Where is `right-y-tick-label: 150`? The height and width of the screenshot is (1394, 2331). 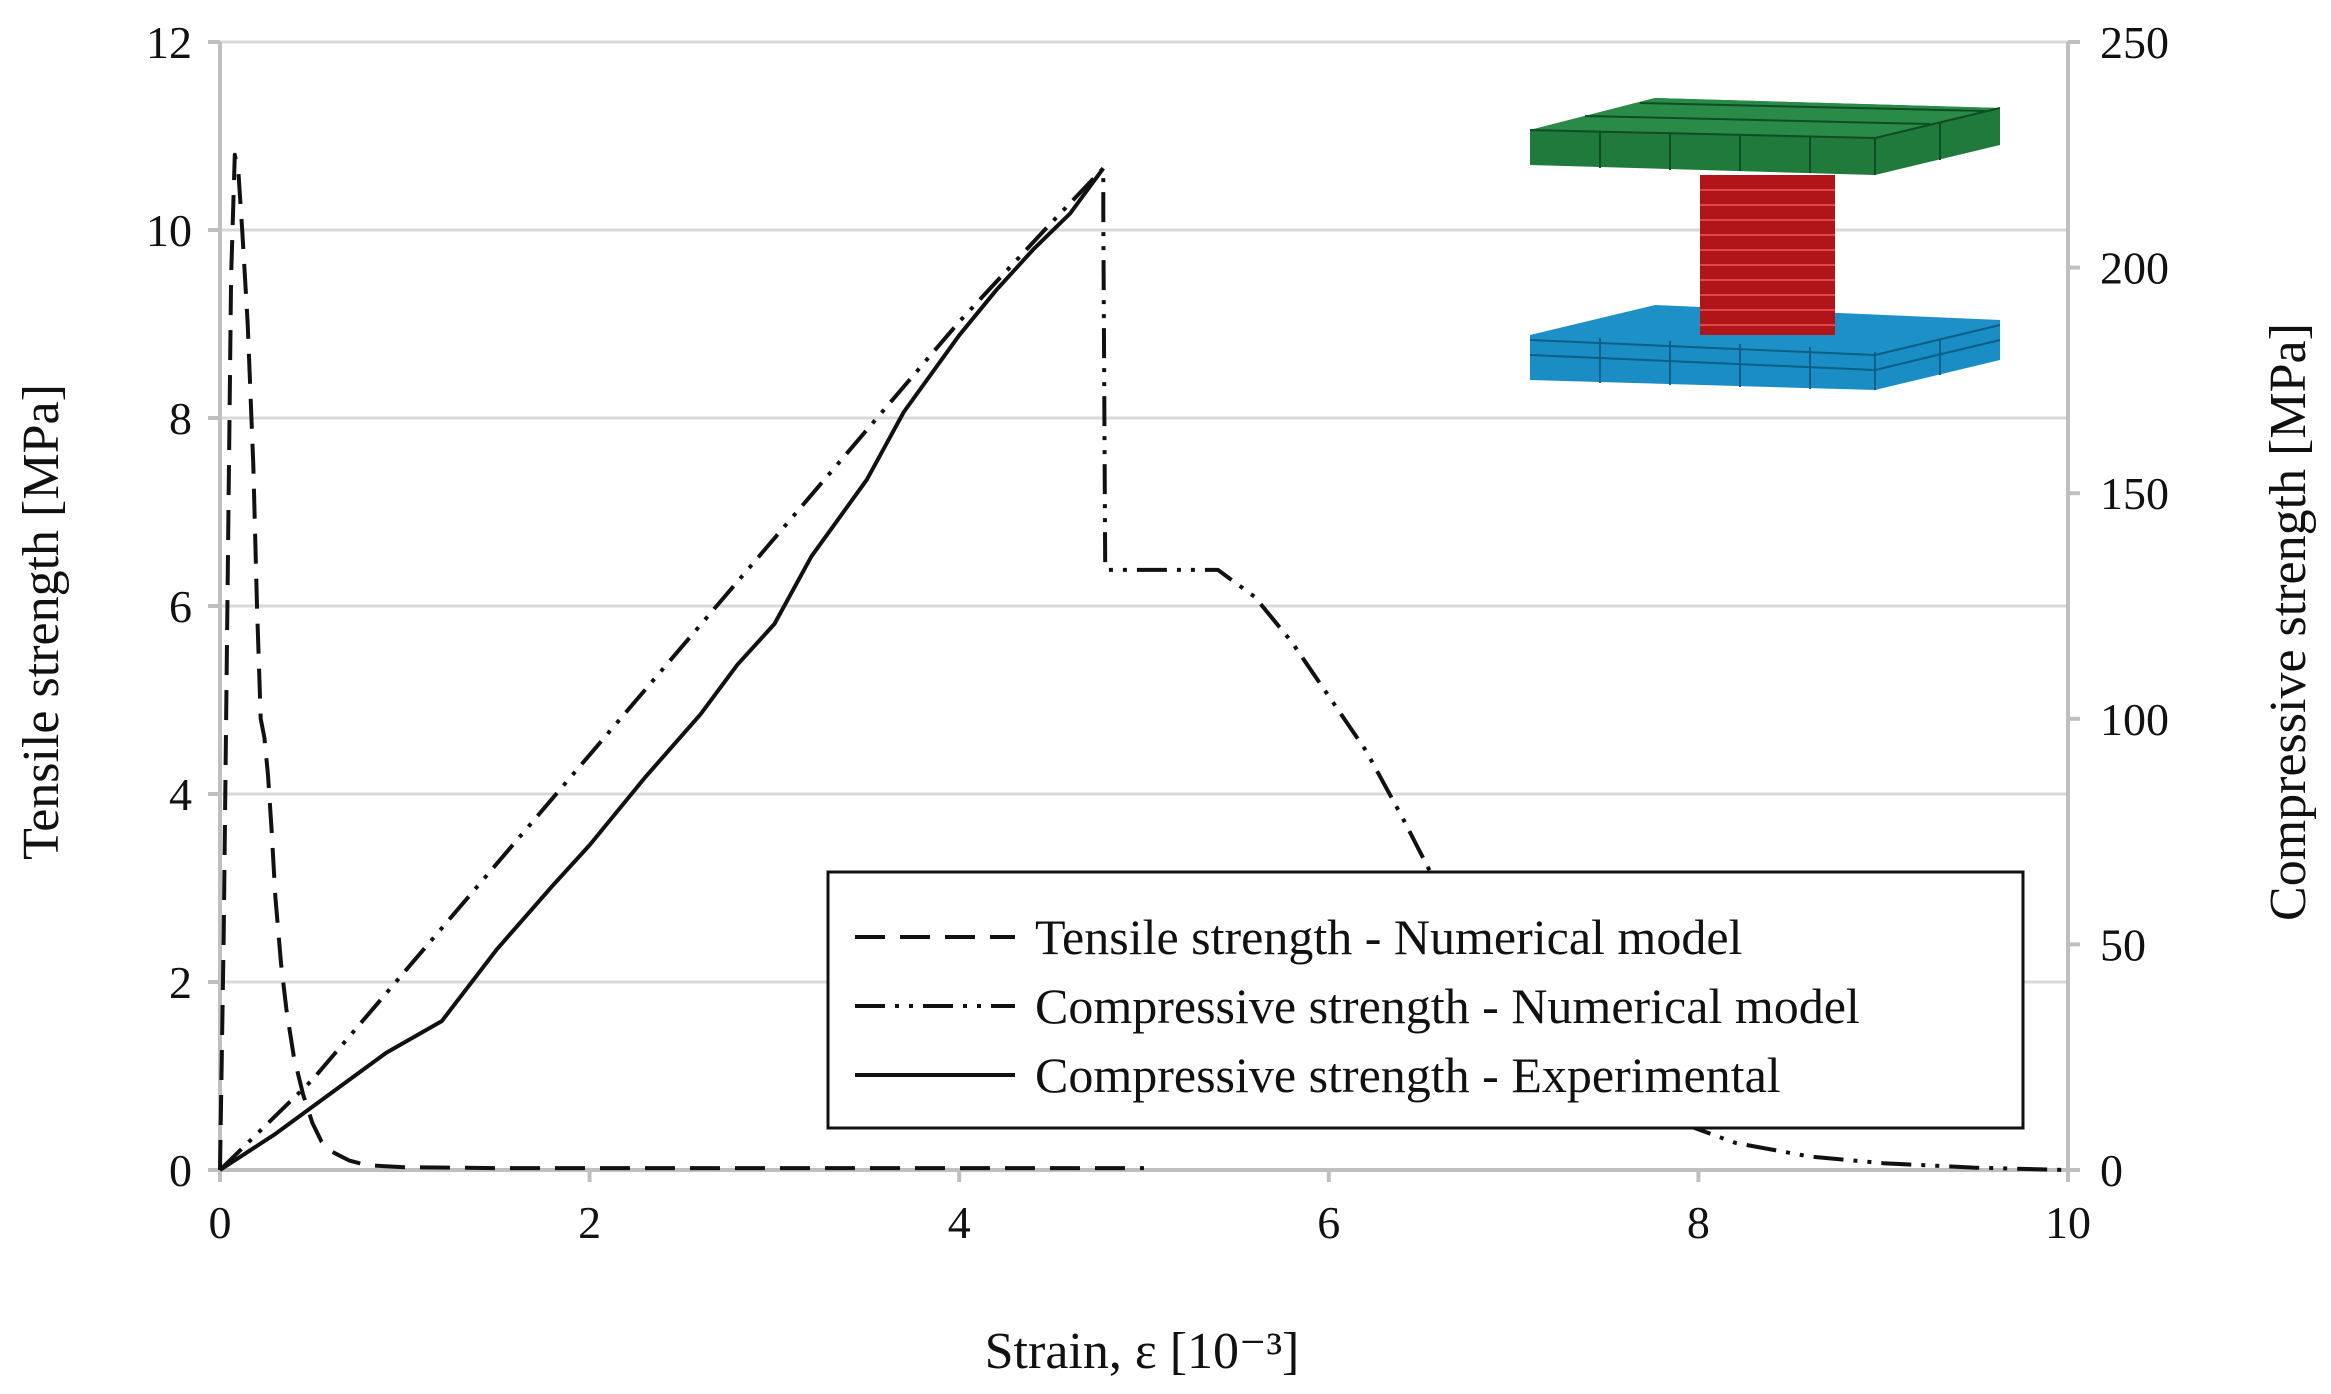
right-y-tick-label: 150 is located at coordinates (2134, 493).